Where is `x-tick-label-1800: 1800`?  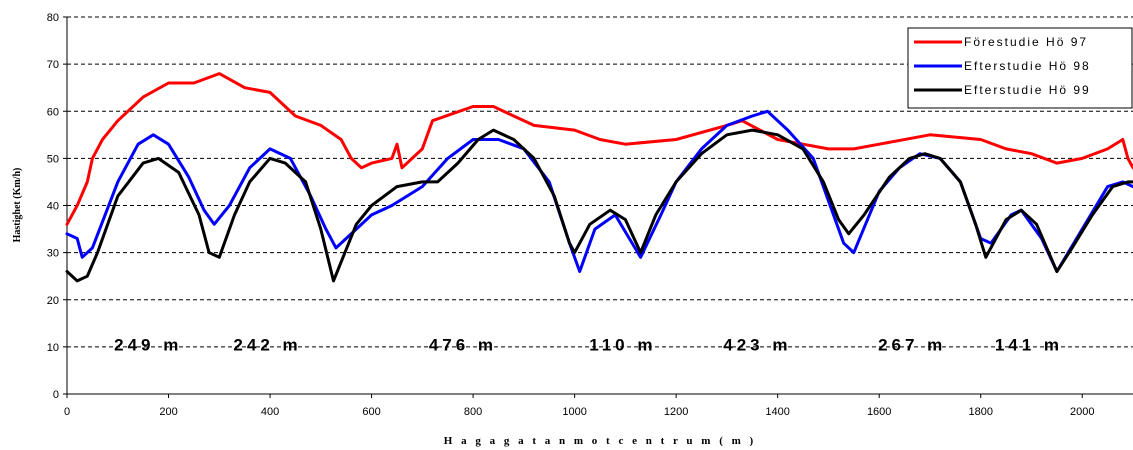
x-tick-label-1800: 1800 is located at coordinates (980, 412).